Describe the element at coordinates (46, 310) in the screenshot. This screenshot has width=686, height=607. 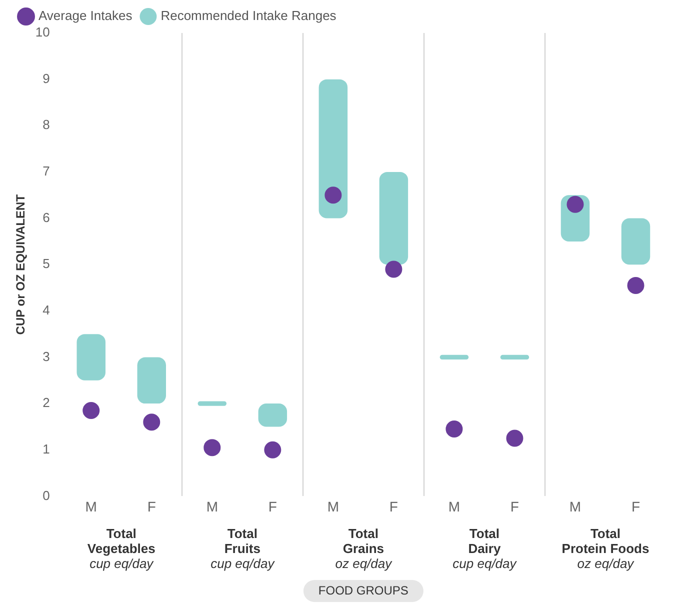
I see `y-tick-label: 4` at that location.